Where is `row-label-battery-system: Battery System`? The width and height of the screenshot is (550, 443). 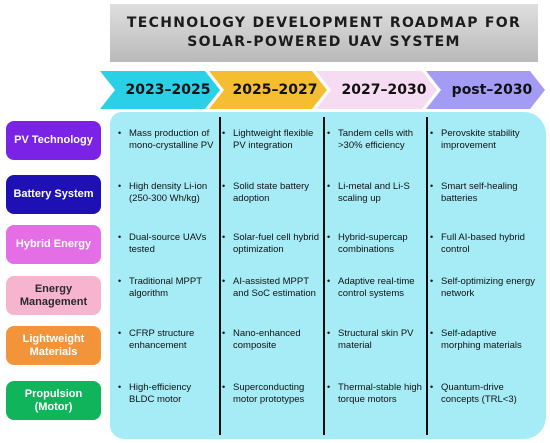
row-label-battery-system: Battery System is located at coordinates (53, 194).